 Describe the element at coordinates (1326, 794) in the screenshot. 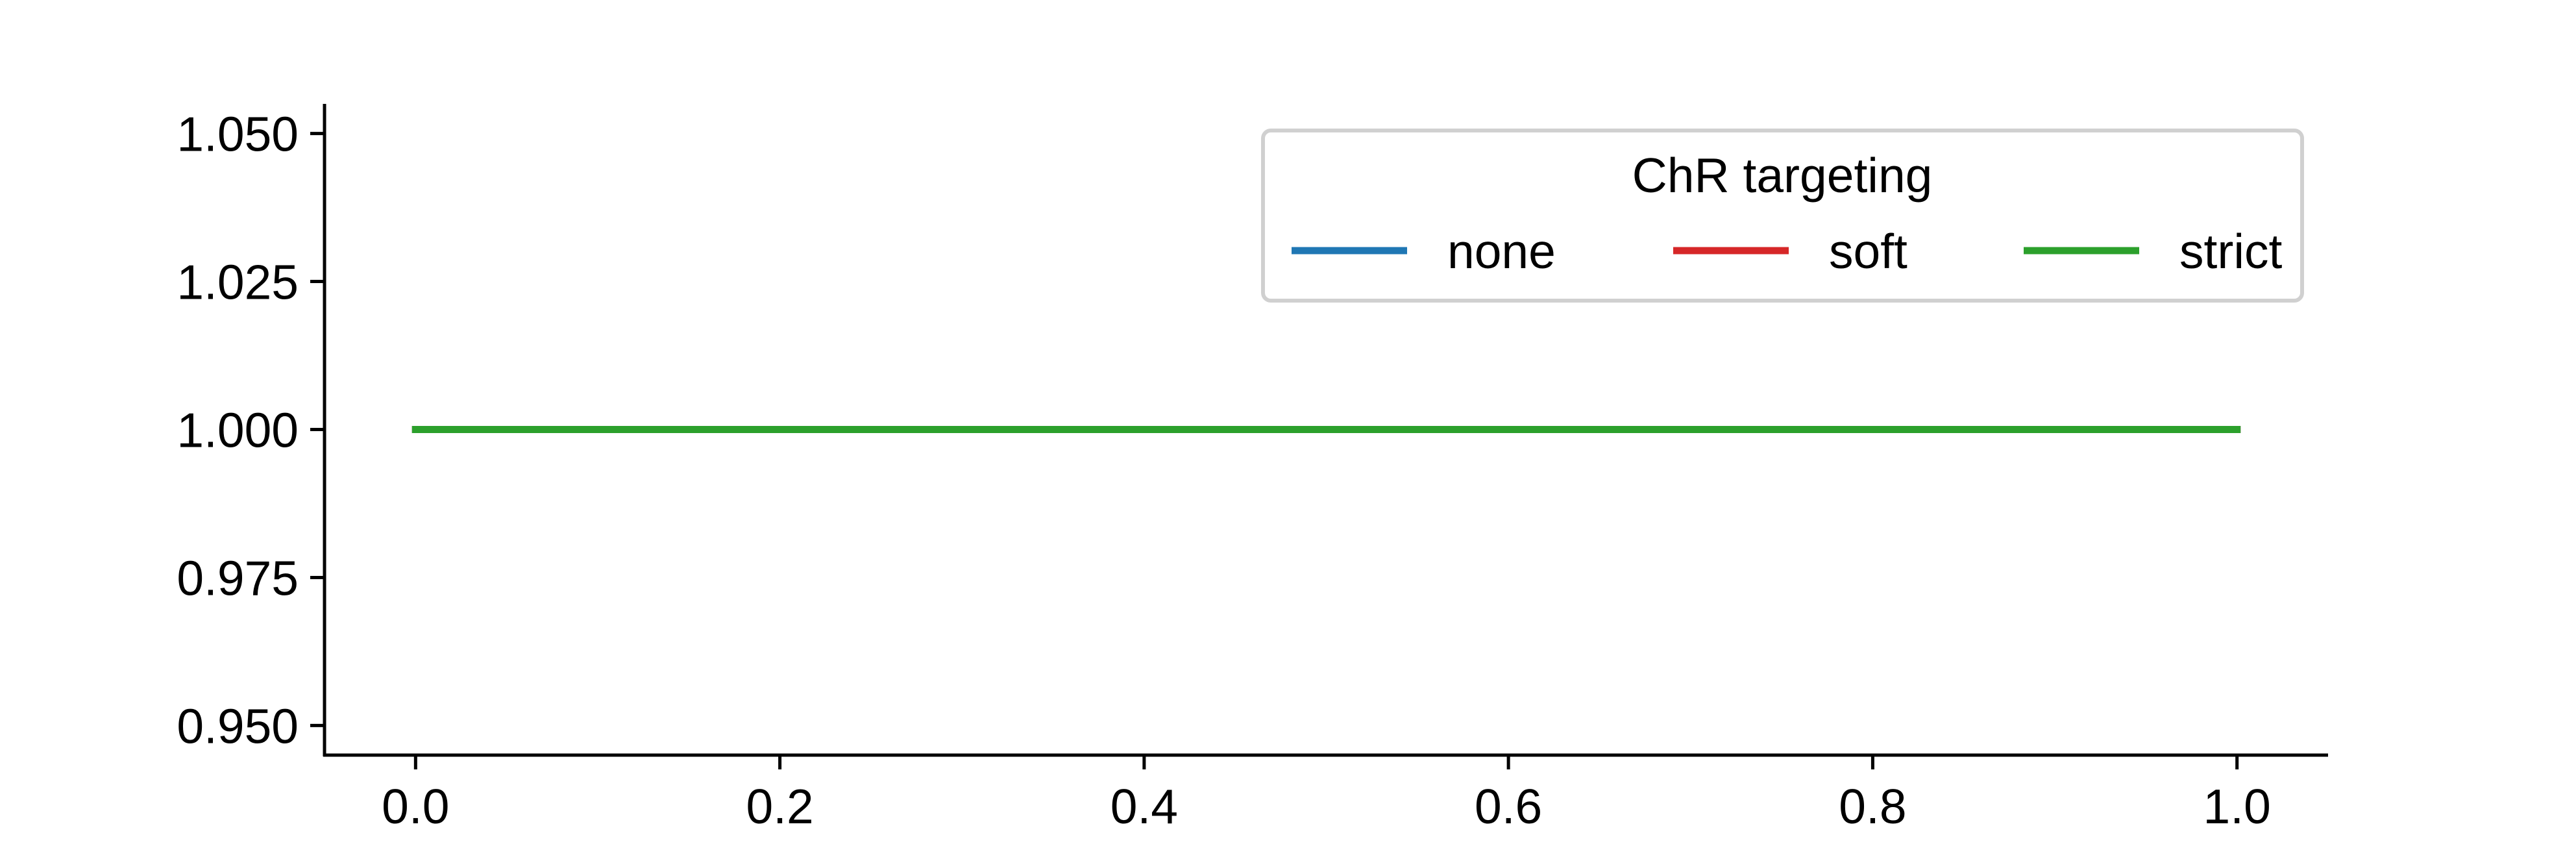

I see `x-axis-ticks: 0.0 0.2 0.4 0.6 0.8 1.0` at that location.